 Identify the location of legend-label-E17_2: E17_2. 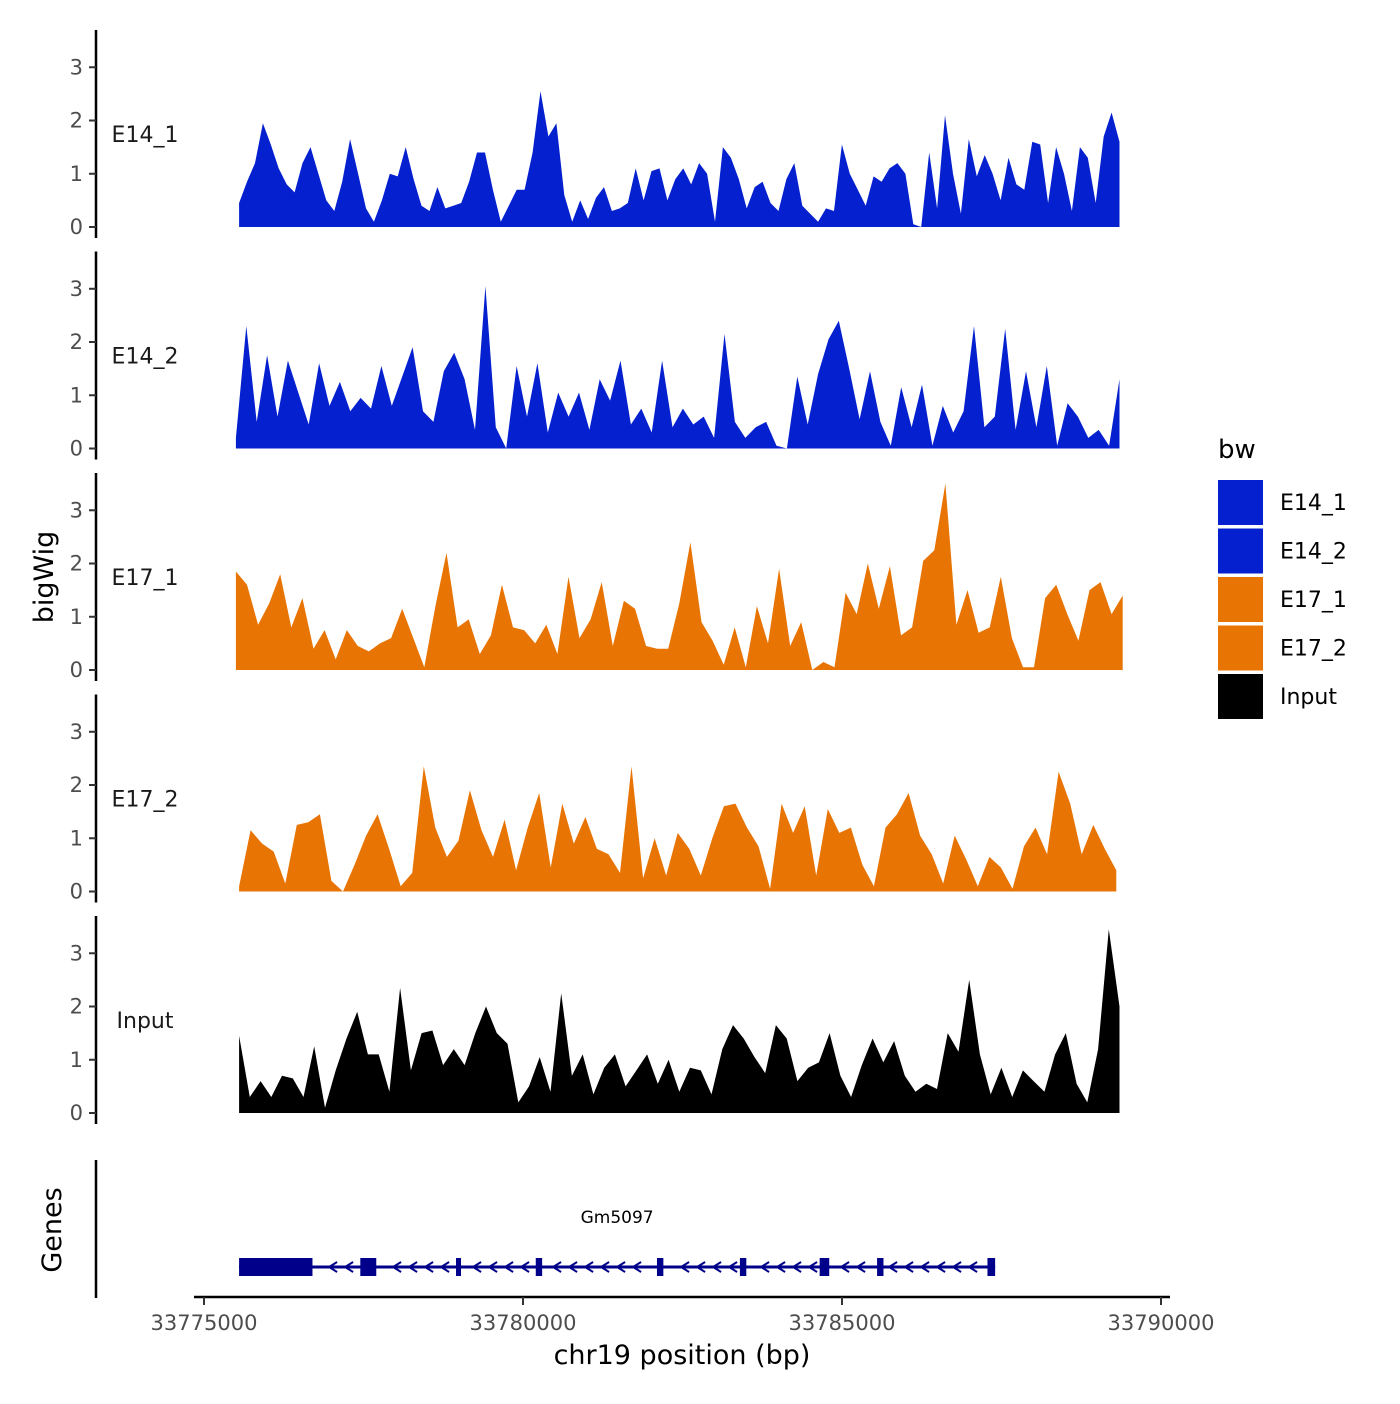
(1313, 649).